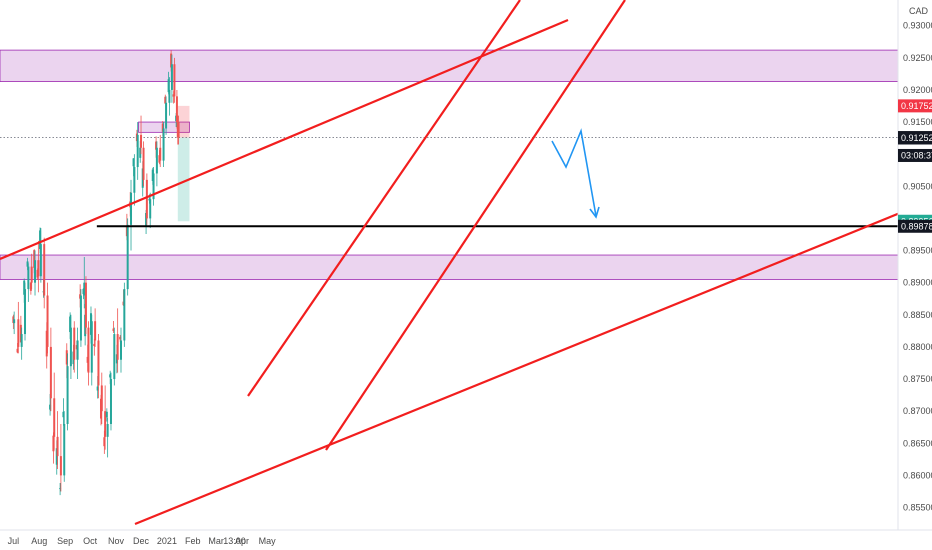  Describe the element at coordinates (915, 275) in the screenshot. I see `price-axis-background` at that location.